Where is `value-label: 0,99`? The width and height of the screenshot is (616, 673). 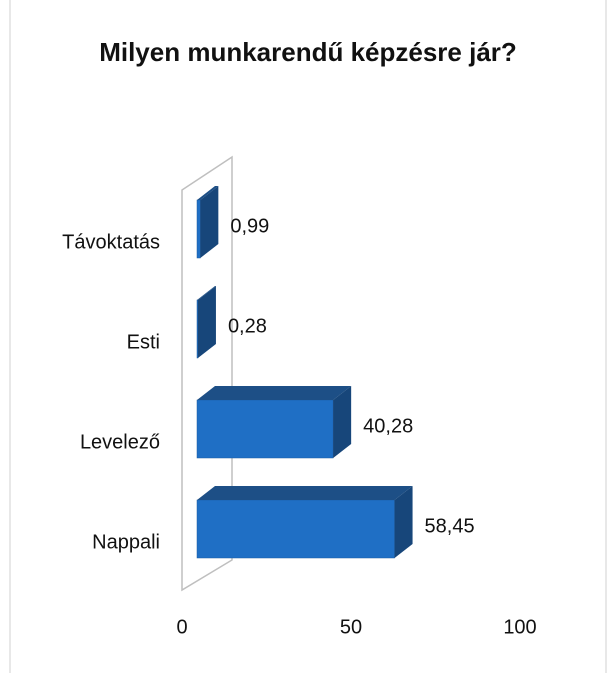
value-label: 0,99 is located at coordinates (249, 226).